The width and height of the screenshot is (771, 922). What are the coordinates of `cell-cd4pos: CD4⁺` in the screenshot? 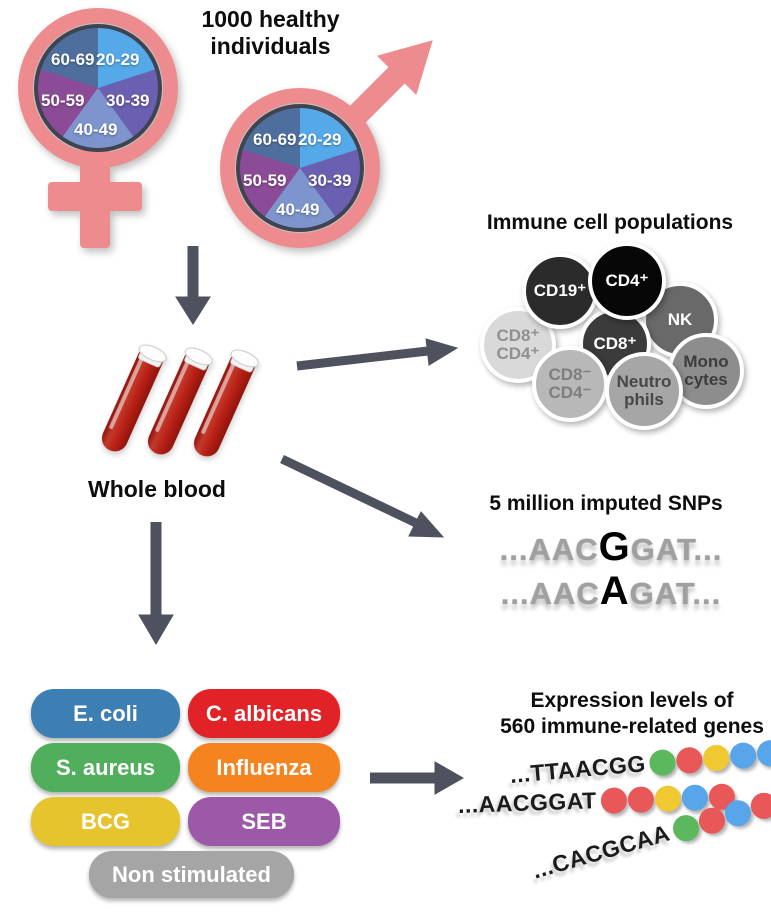 It's located at (627, 281).